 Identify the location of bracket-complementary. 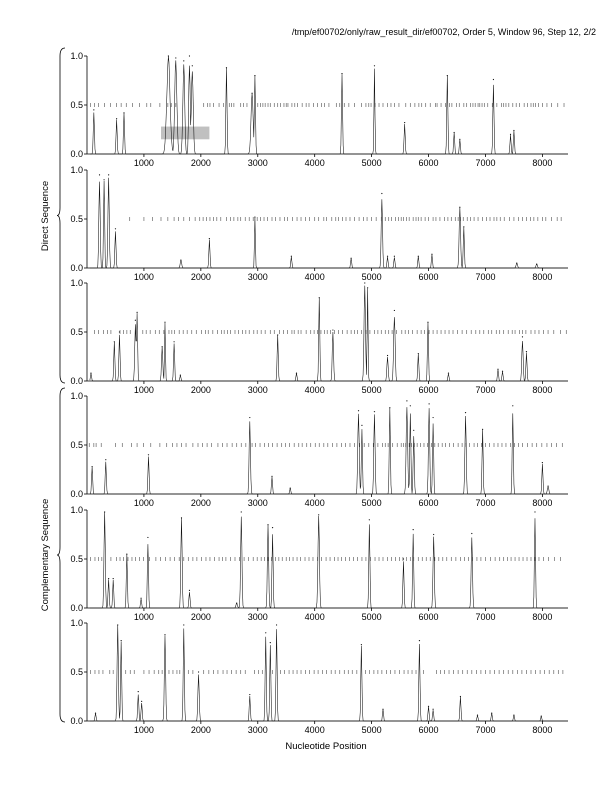
(61, 555).